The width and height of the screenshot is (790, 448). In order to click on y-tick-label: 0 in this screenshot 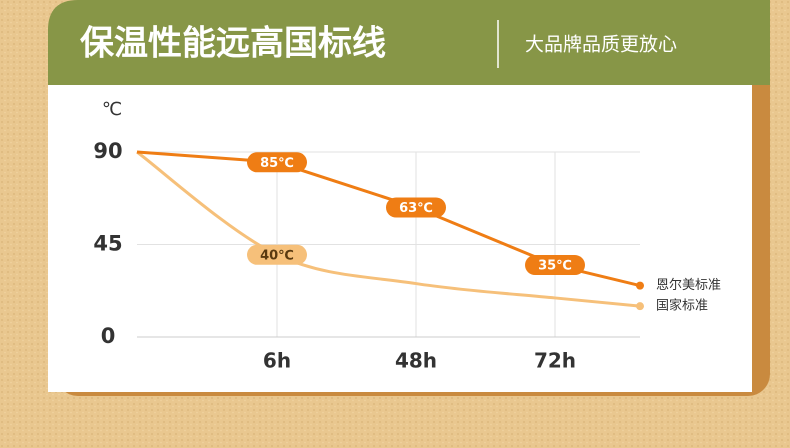, I will do `click(108, 336)`.